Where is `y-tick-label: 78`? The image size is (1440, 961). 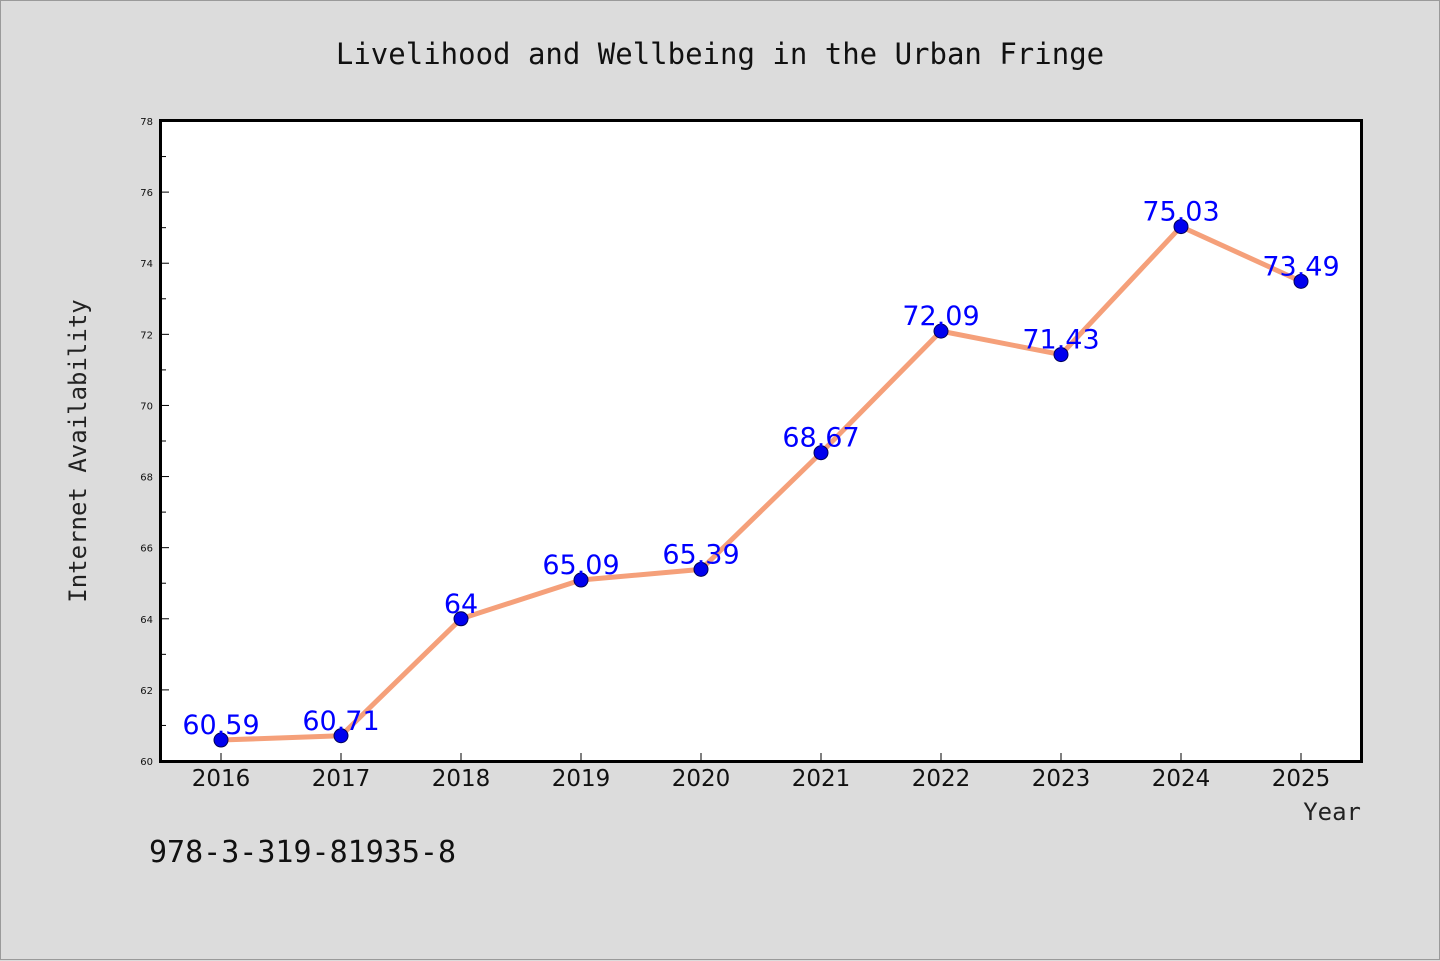 y-tick-label: 78 is located at coordinates (146, 122).